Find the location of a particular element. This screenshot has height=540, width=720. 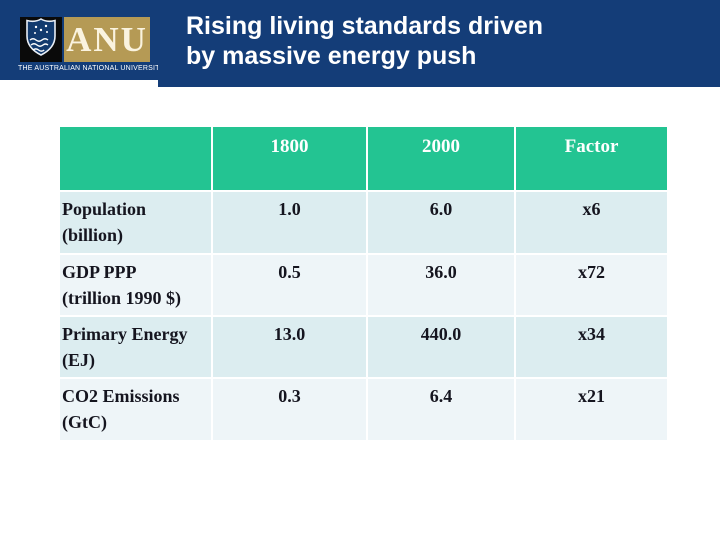

anu-crest-shield-icon is located at coordinates (41, 39).